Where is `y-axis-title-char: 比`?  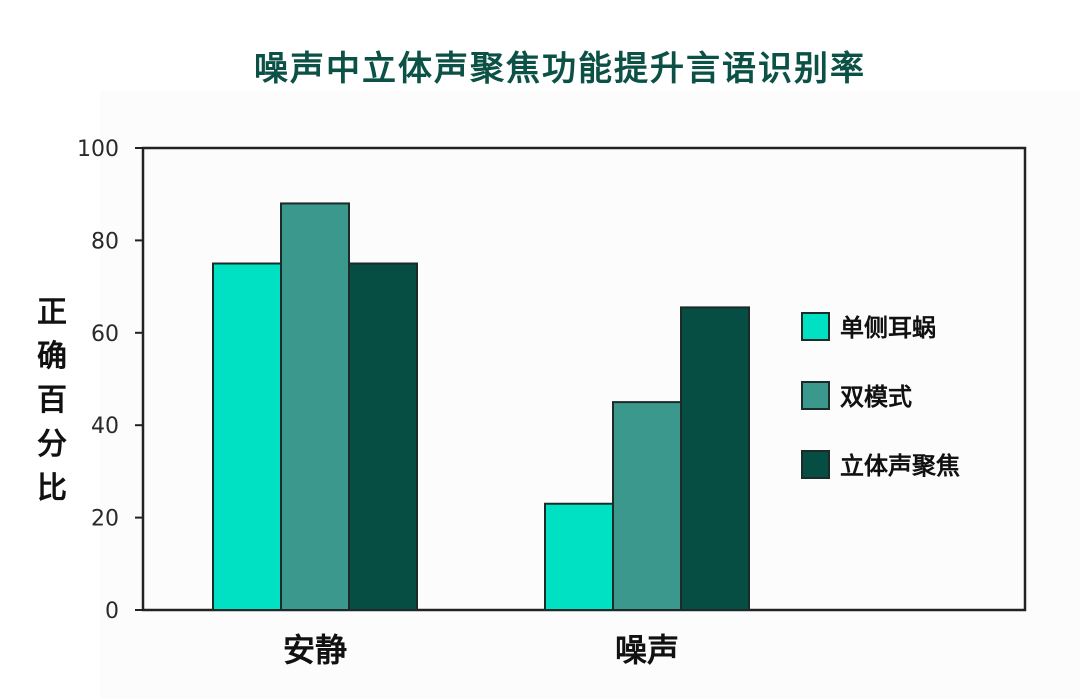
y-axis-title-char: 比 is located at coordinates (52, 488).